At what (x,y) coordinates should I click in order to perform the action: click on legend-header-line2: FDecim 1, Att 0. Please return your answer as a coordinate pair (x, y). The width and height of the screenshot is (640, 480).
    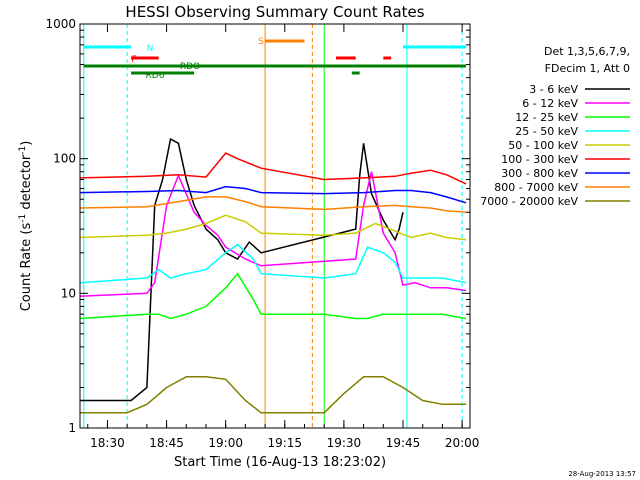
    Looking at the image, I should click on (587, 68).